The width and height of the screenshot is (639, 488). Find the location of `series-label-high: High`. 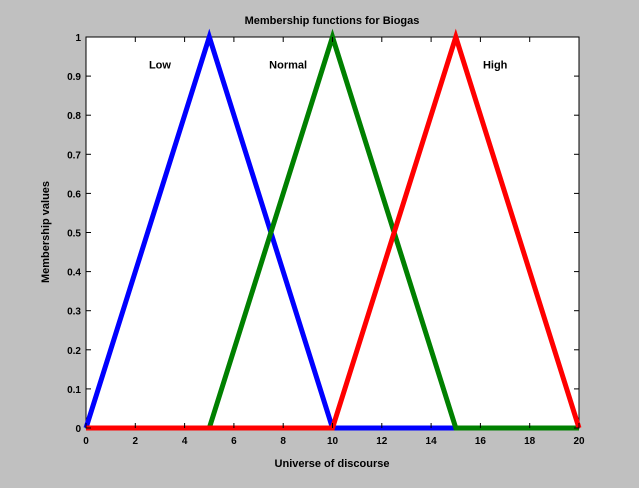

series-label-high: High is located at coordinates (495, 65).